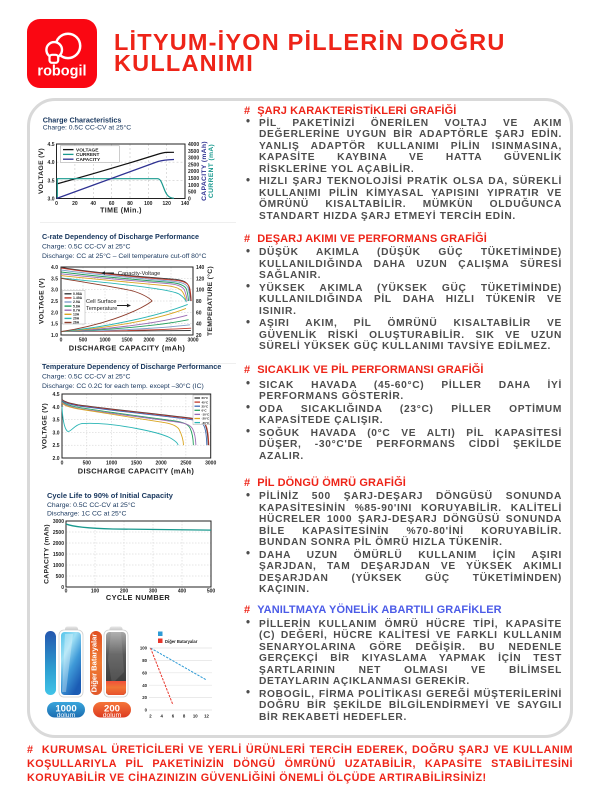 Image resolution: width=600 pixels, height=800 pixels. What do you see at coordinates (76, 323) in the screenshot?
I see `svg-text: 26A` at bounding box center [76, 323].